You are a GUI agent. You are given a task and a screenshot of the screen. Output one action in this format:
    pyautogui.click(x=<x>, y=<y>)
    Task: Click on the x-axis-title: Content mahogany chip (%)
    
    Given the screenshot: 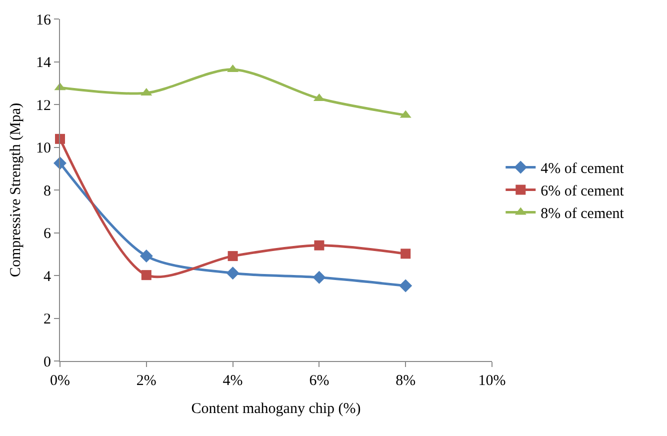 What is the action you would take?
    pyautogui.click(x=276, y=409)
    